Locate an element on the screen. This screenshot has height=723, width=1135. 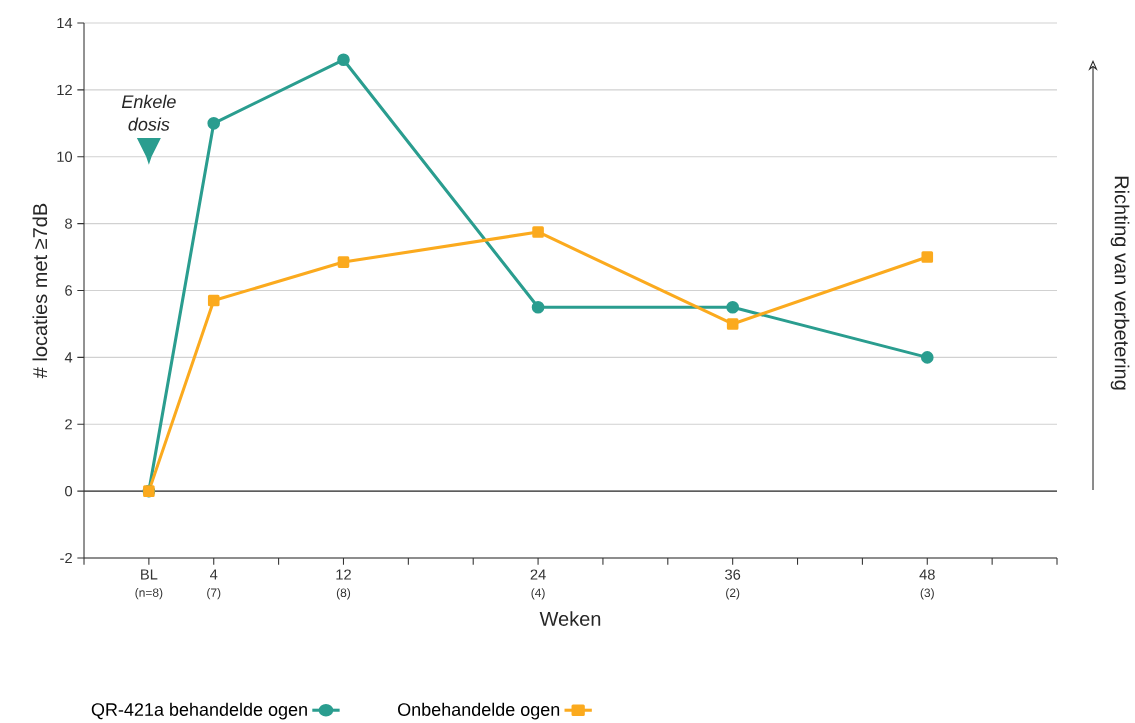
x-axis-title: Weken is located at coordinates (570, 618).